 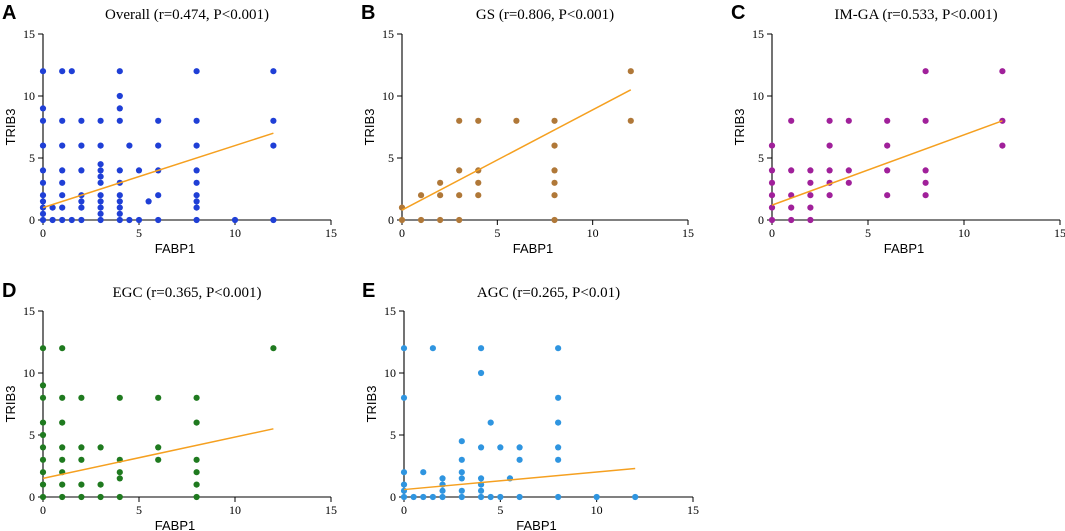 What do you see at coordinates (545, 15) in the screenshot?
I see `chart-title: GS (r=0.806, P<0.001)` at bounding box center [545, 15].